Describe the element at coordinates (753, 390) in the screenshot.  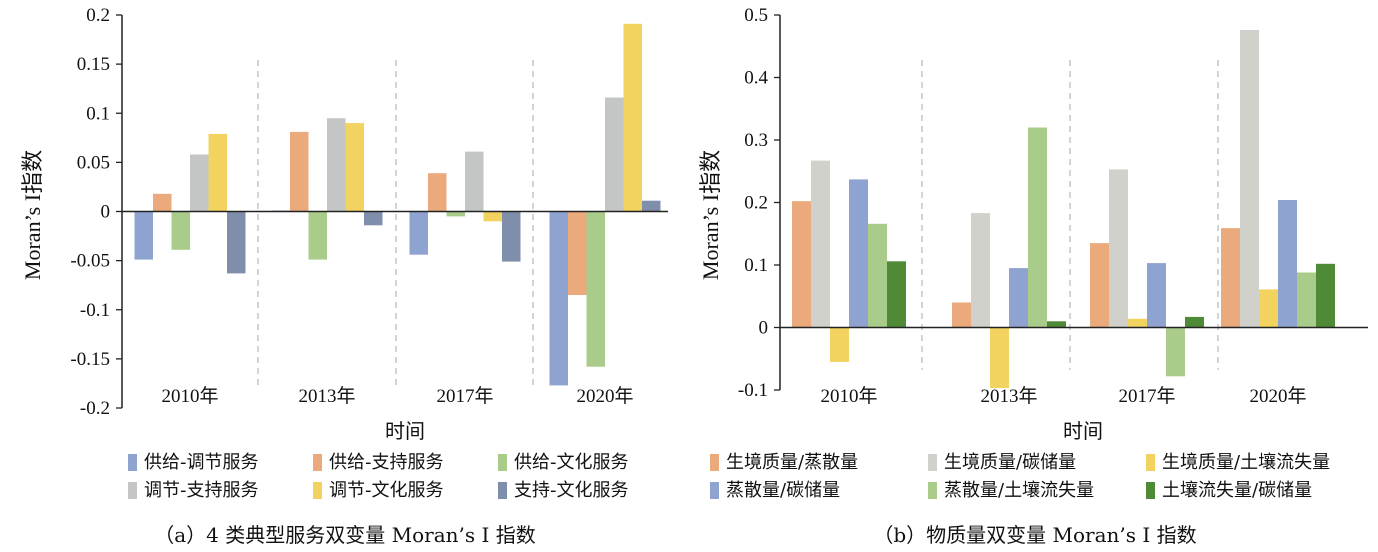
I see `chart-b-y-tick-label: -0.1` at that location.